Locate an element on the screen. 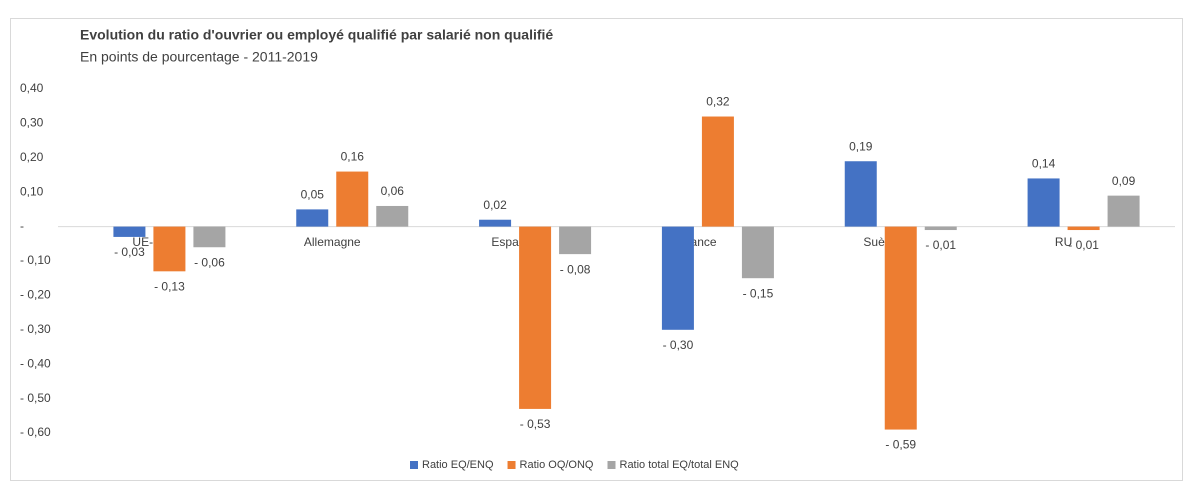 This screenshot has width=1184, height=481. y-tick-label: 0,40 is located at coordinates (32, 88).